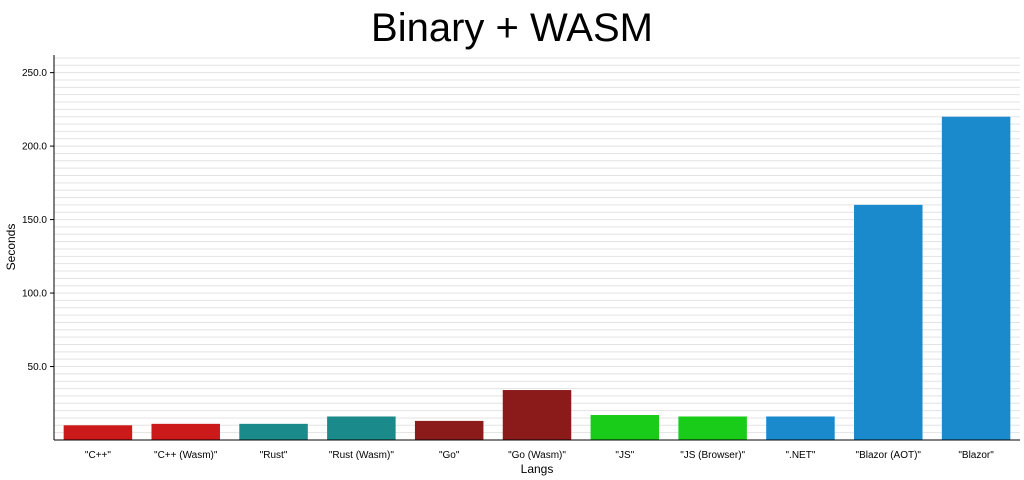 This screenshot has width=1024, height=480. Describe the element at coordinates (449, 455) in the screenshot. I see `x-tick-label: "Go"` at that location.